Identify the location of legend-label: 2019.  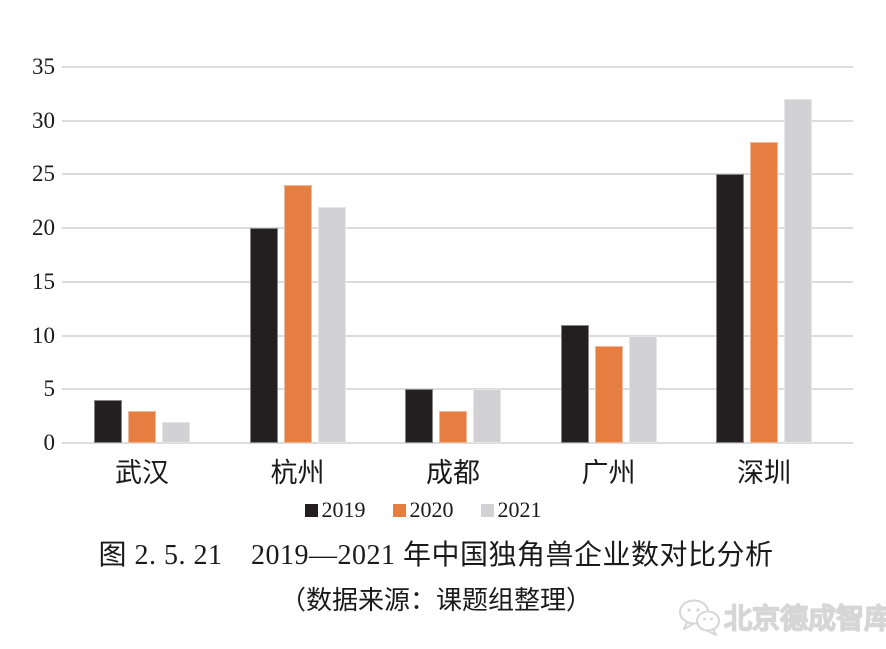
(343, 509).